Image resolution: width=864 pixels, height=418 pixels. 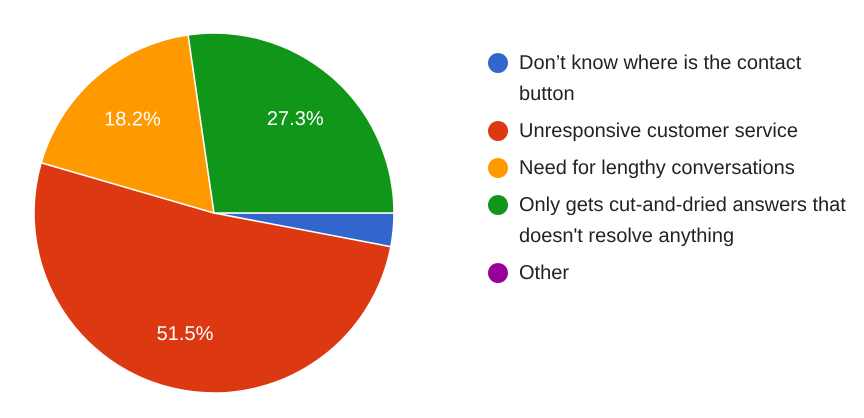 What do you see at coordinates (658, 131) in the screenshot?
I see `legend-label: Unresponsive customer service` at bounding box center [658, 131].